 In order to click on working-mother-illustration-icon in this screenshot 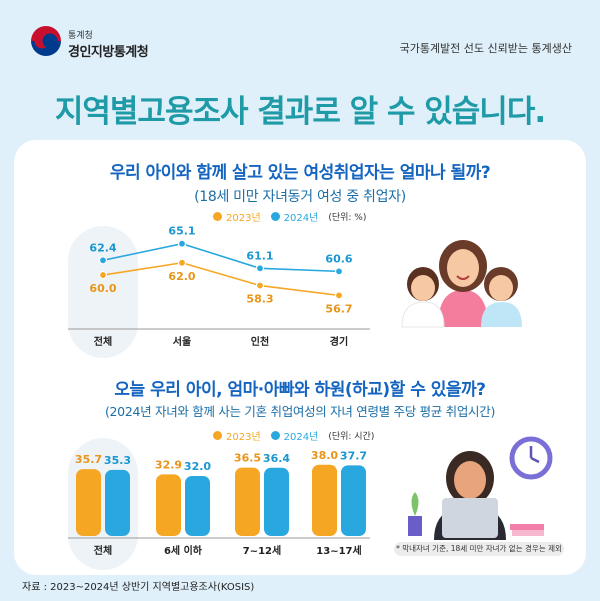, I will do `click(480, 488)`.